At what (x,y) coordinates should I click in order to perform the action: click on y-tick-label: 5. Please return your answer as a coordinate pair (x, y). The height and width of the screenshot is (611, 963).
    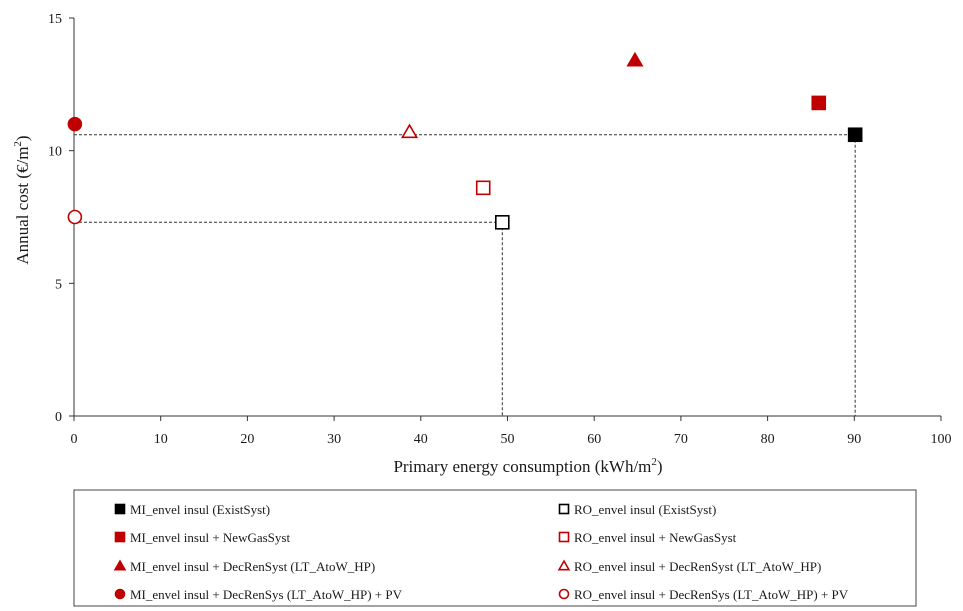
    Looking at the image, I should click on (58, 284).